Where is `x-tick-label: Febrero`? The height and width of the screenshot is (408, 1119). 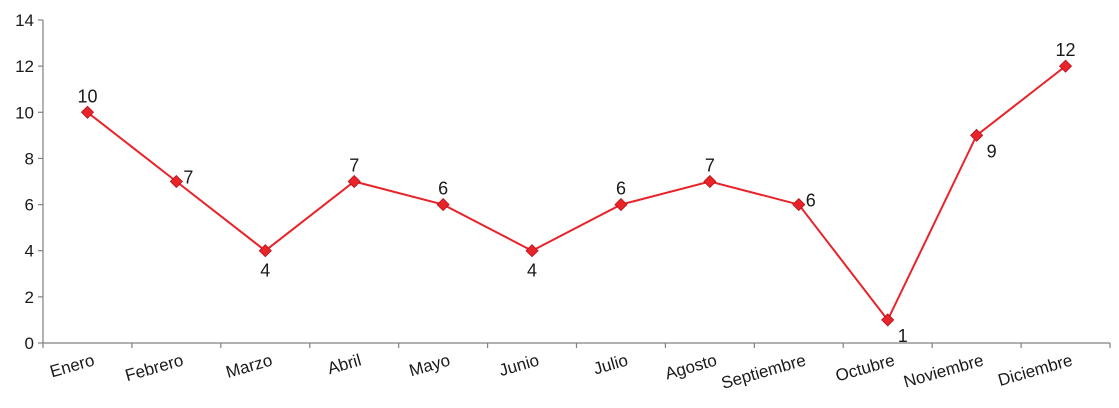
x-tick-label: Febrero is located at coordinates (154, 368).